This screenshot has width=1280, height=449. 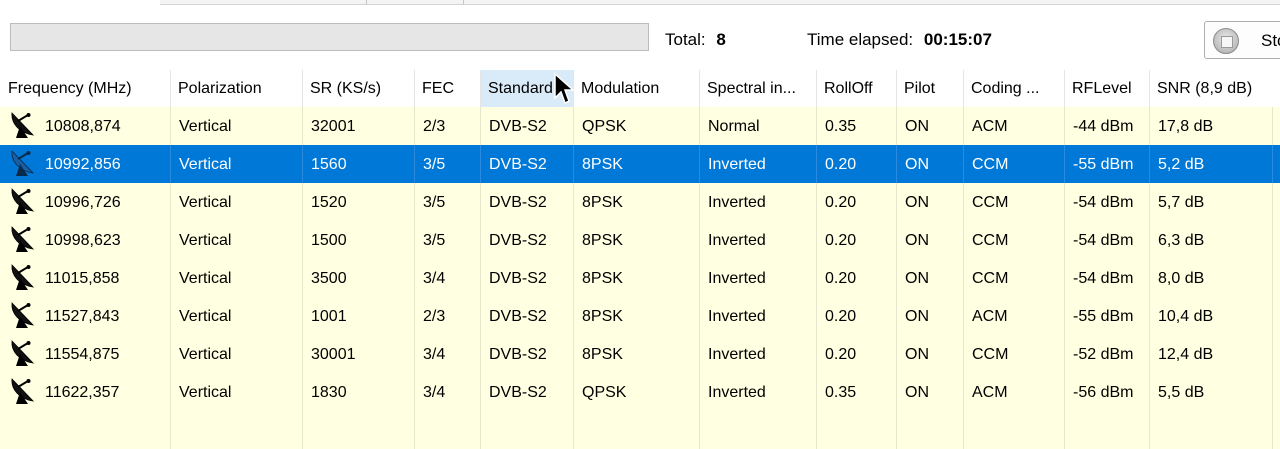 I want to click on cell-snr-8-9-db: 5,5 dB, so click(x=1181, y=392).